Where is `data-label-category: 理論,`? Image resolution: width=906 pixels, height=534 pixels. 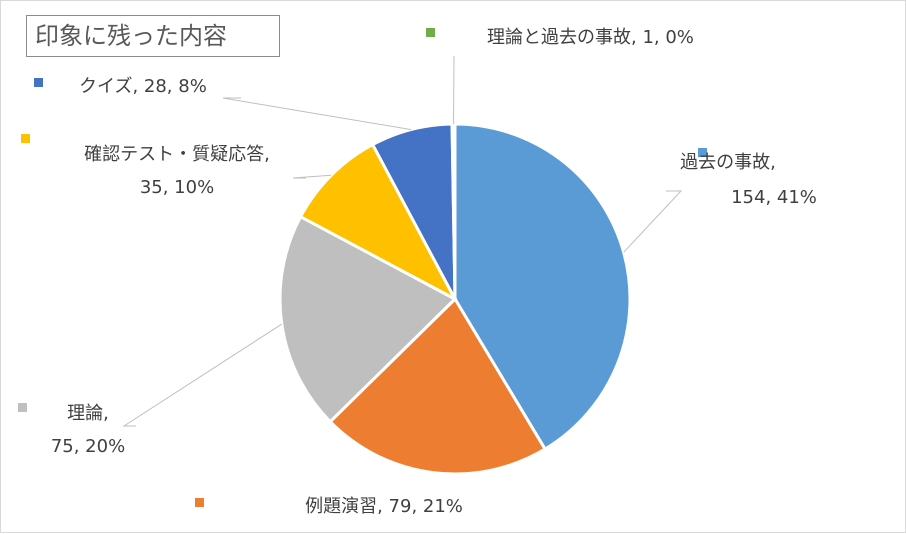 data-label-category: 理論, is located at coordinates (88, 413).